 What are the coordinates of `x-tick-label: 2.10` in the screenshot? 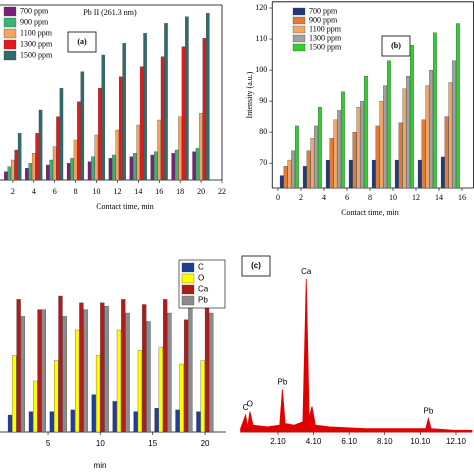 It's located at (278, 441).